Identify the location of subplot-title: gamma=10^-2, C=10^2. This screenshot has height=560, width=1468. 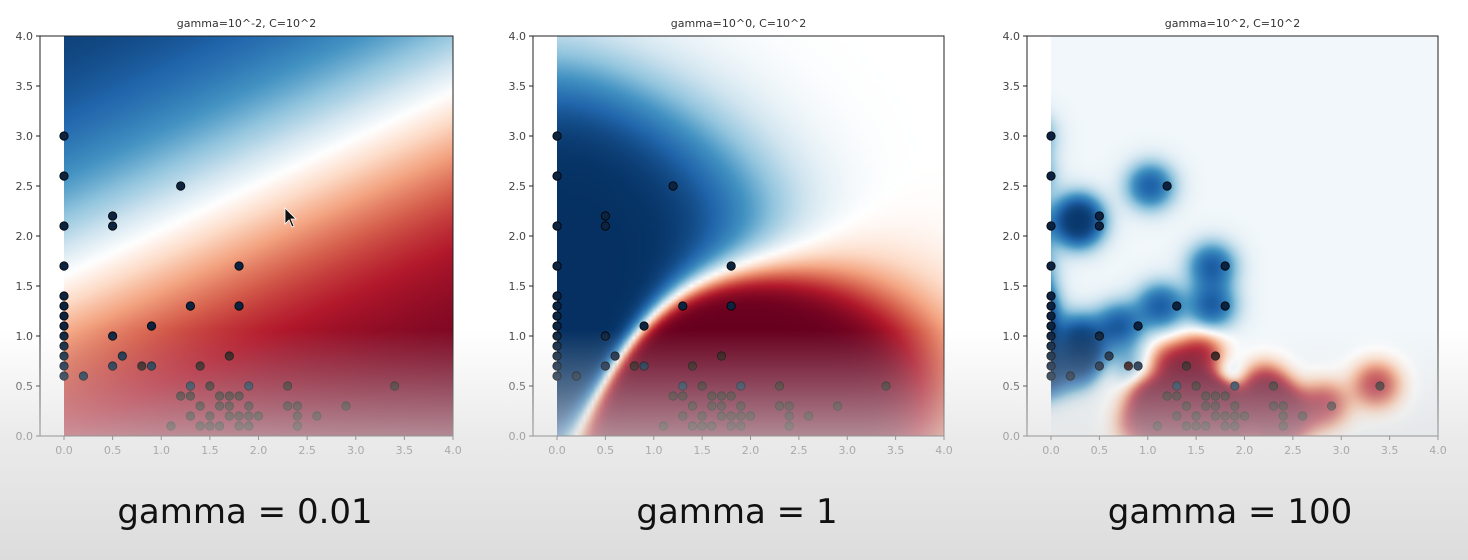
(246, 23).